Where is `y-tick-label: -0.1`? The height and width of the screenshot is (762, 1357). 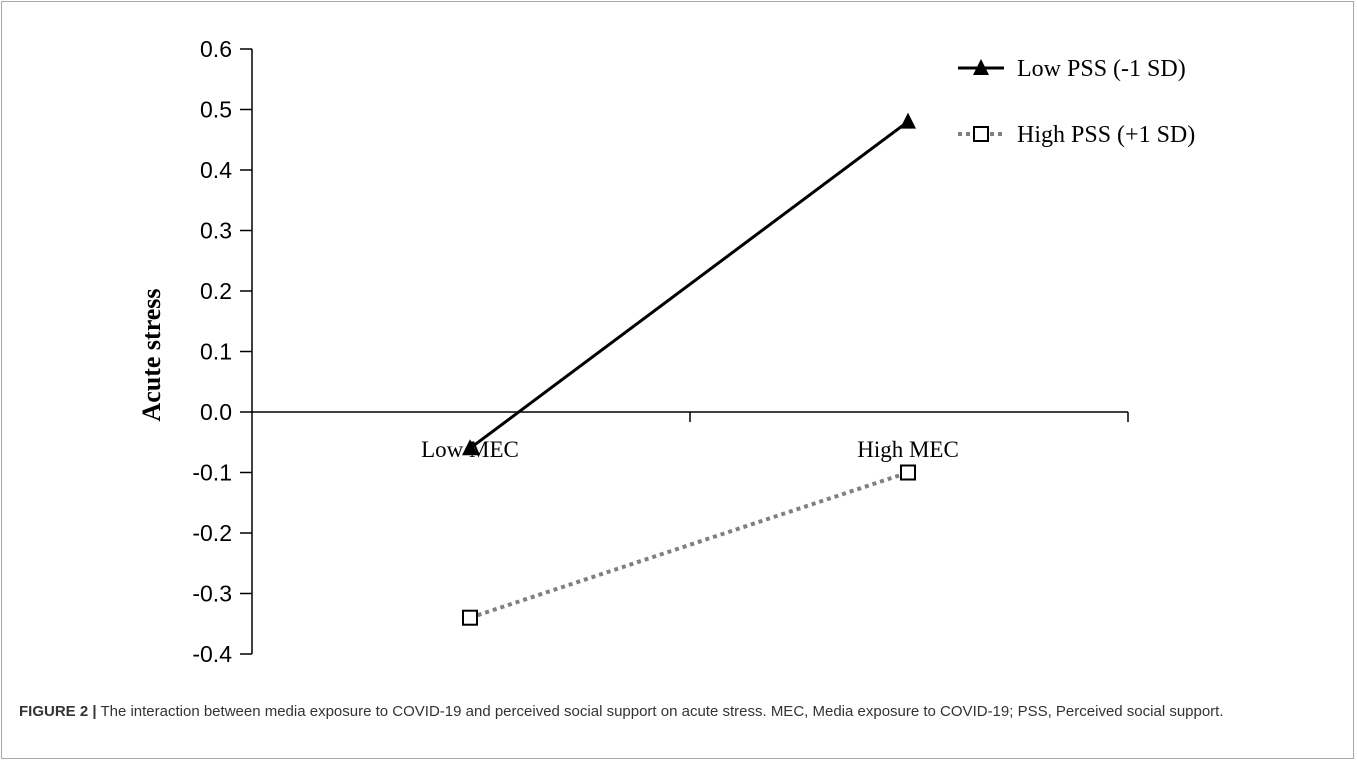 y-tick-label: -0.1 is located at coordinates (212, 473).